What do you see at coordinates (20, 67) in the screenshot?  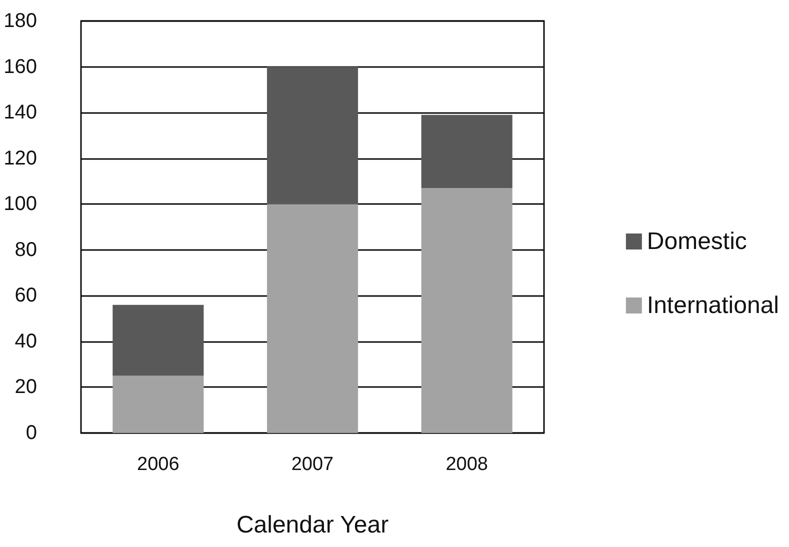 I see `y-tick-label: 160` at bounding box center [20, 67].